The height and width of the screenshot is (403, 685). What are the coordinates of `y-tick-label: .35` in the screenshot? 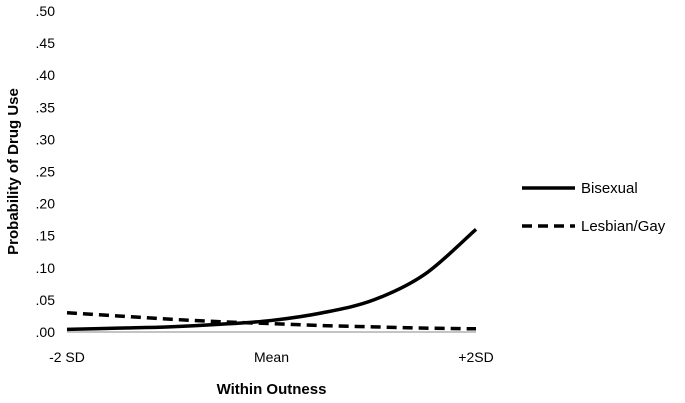 It's located at (46, 107).